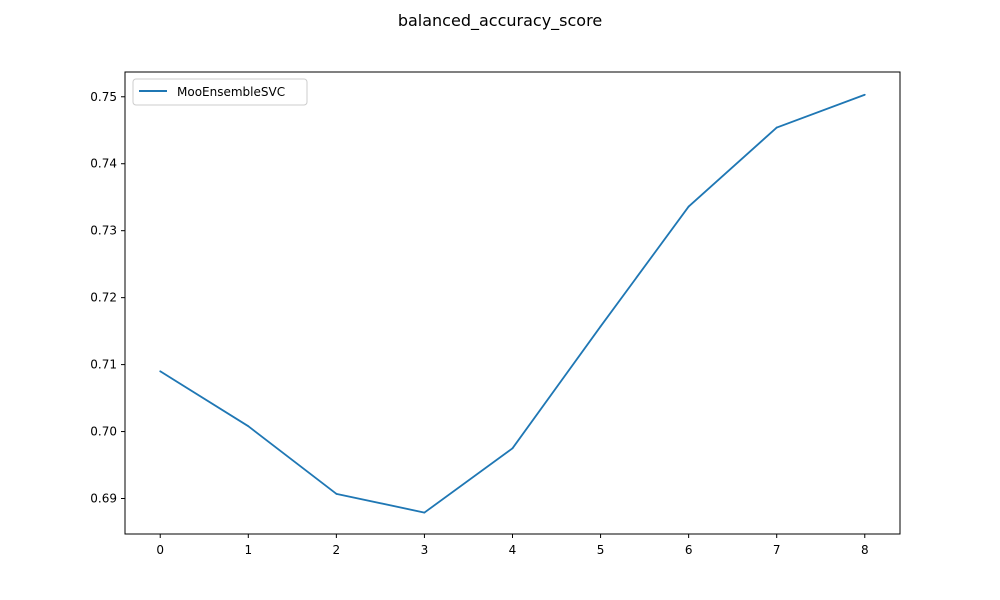 The image size is (1000, 600). I want to click on x-tick-label: 1, so click(248, 550).